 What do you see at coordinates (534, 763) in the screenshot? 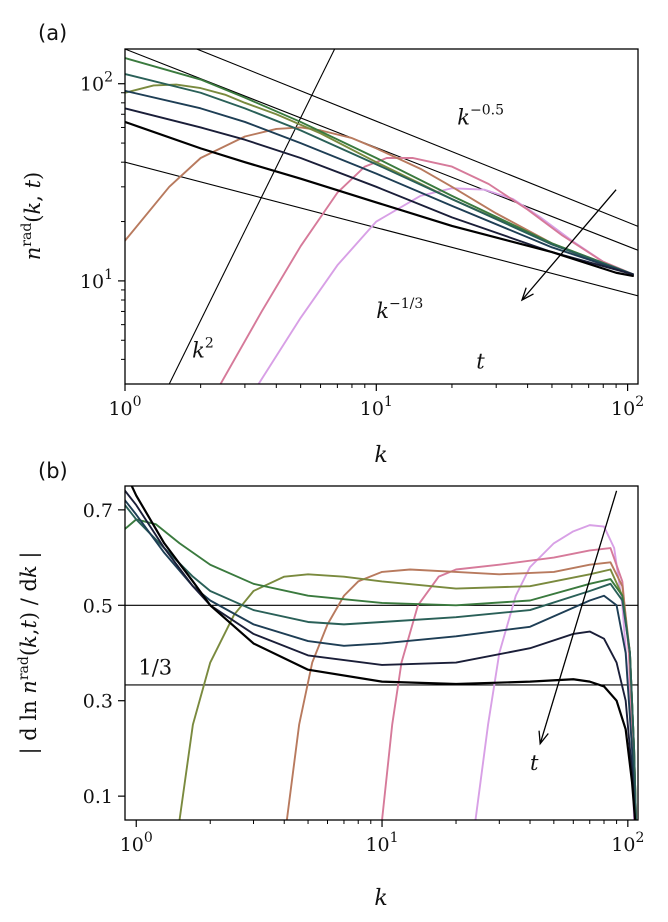
I see `annotation-2: t` at bounding box center [534, 763].